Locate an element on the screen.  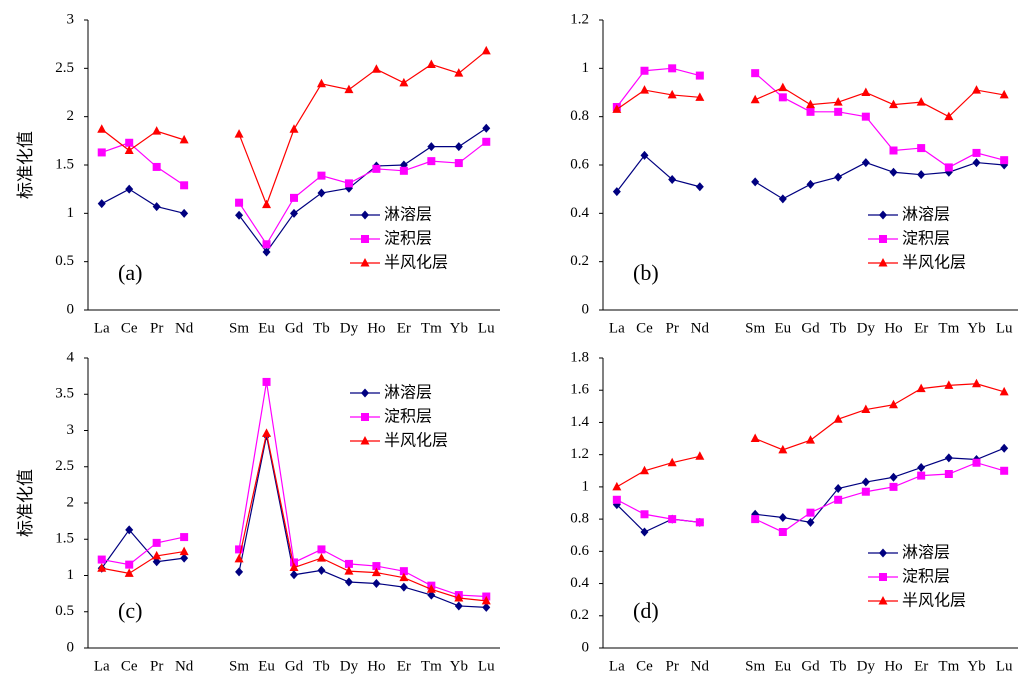
x-tick-label: Ce is located at coordinates (644, 328).